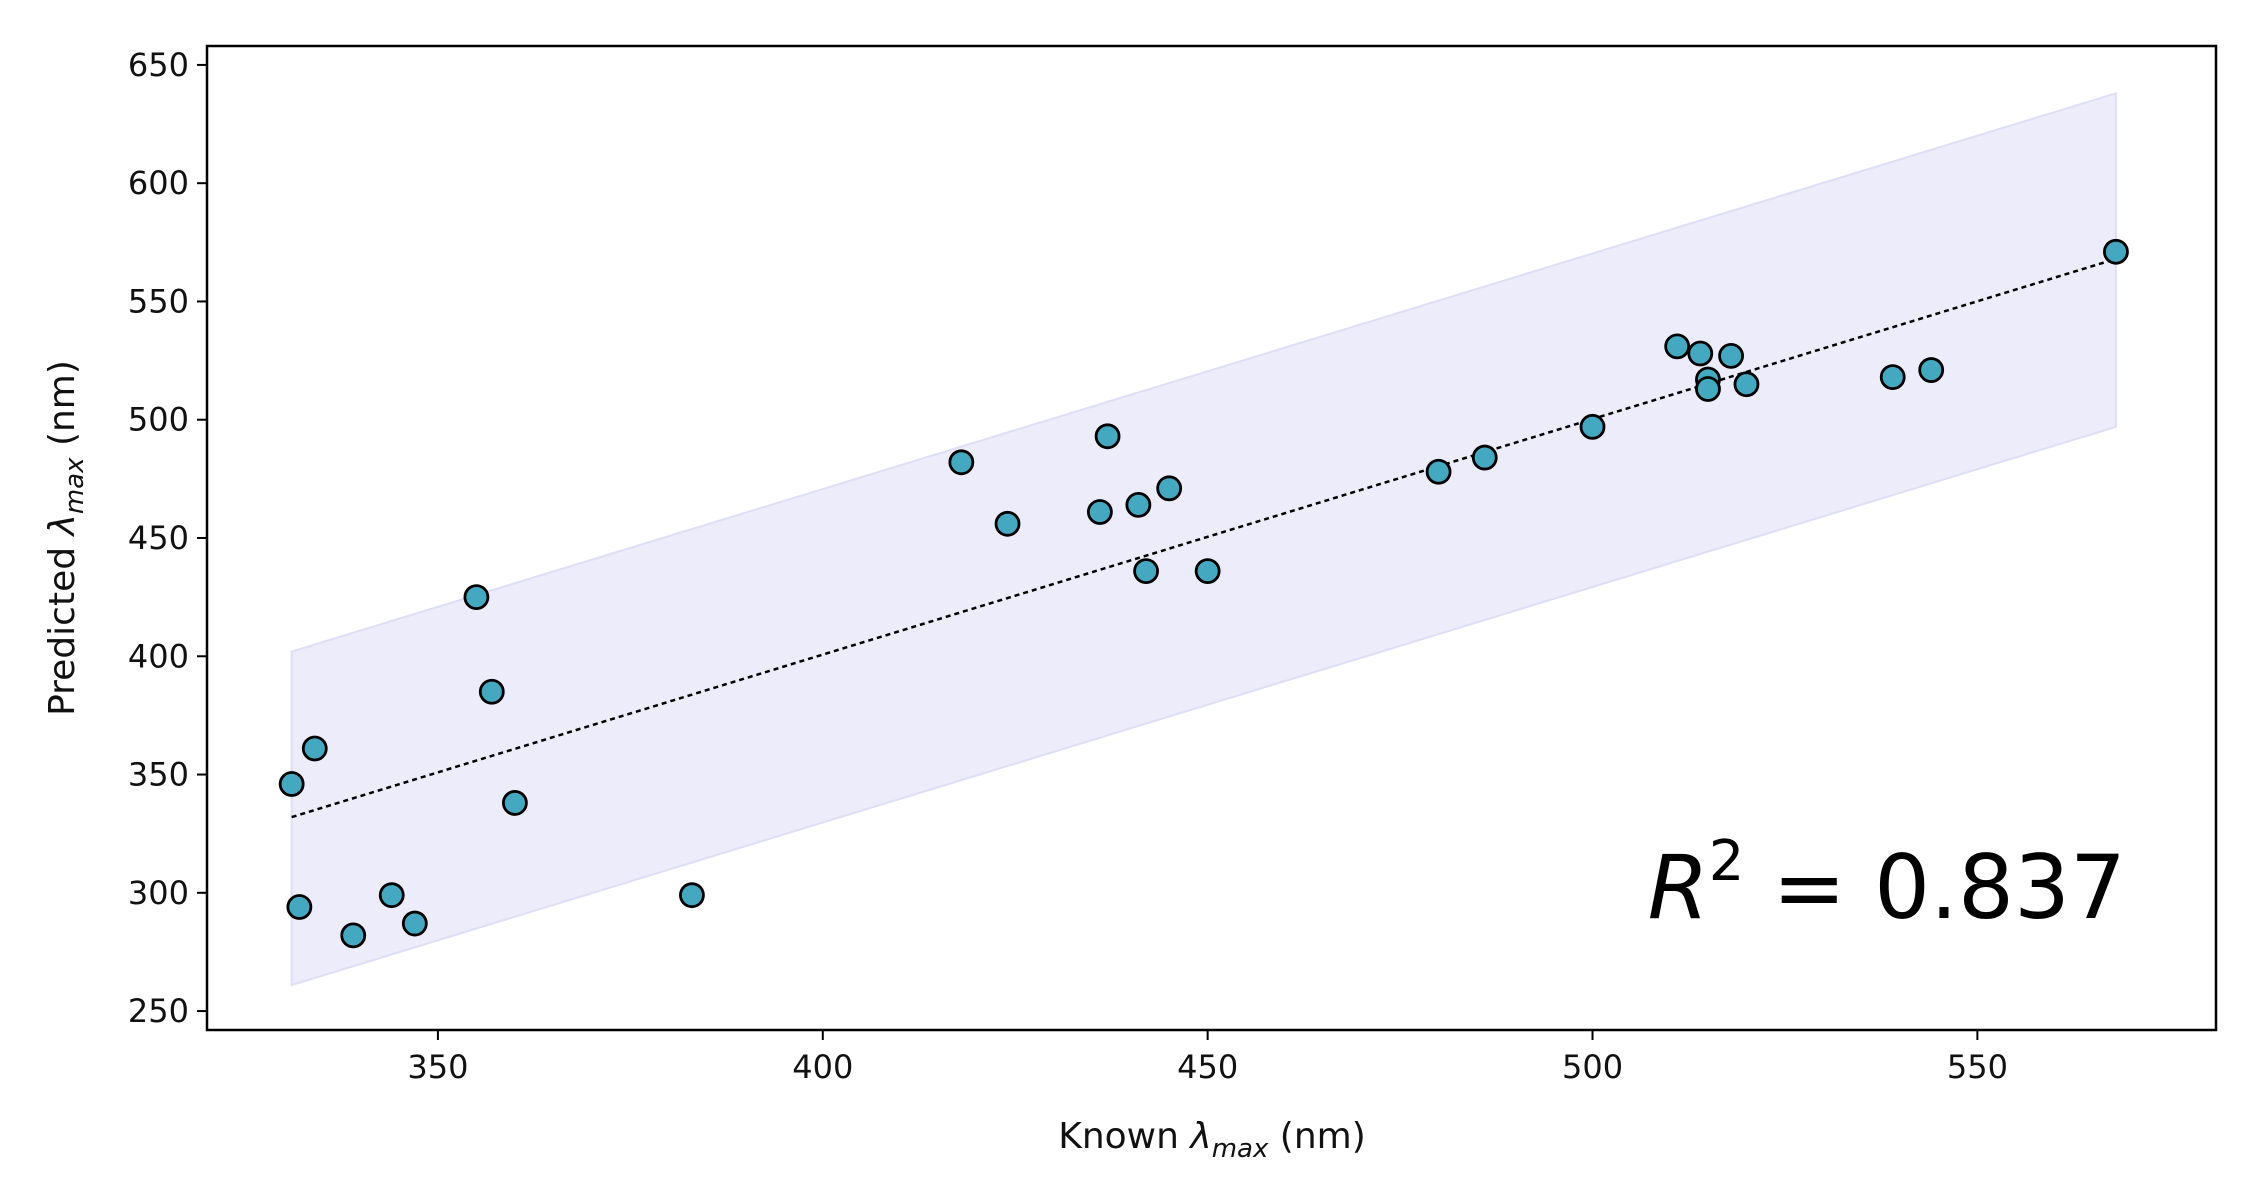  What do you see at coordinates (62, 525) in the screenshot?
I see `y-axis-label-symbol: λ` at bounding box center [62, 525].